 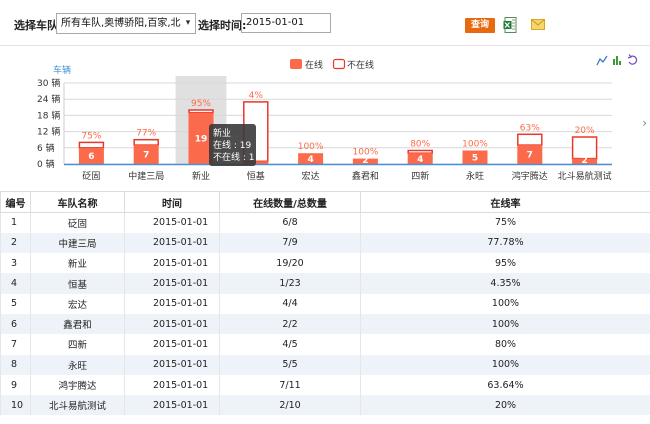 What do you see at coordinates (15, 283) in the screenshot?
I see `table-cell: 4` at bounding box center [15, 283].